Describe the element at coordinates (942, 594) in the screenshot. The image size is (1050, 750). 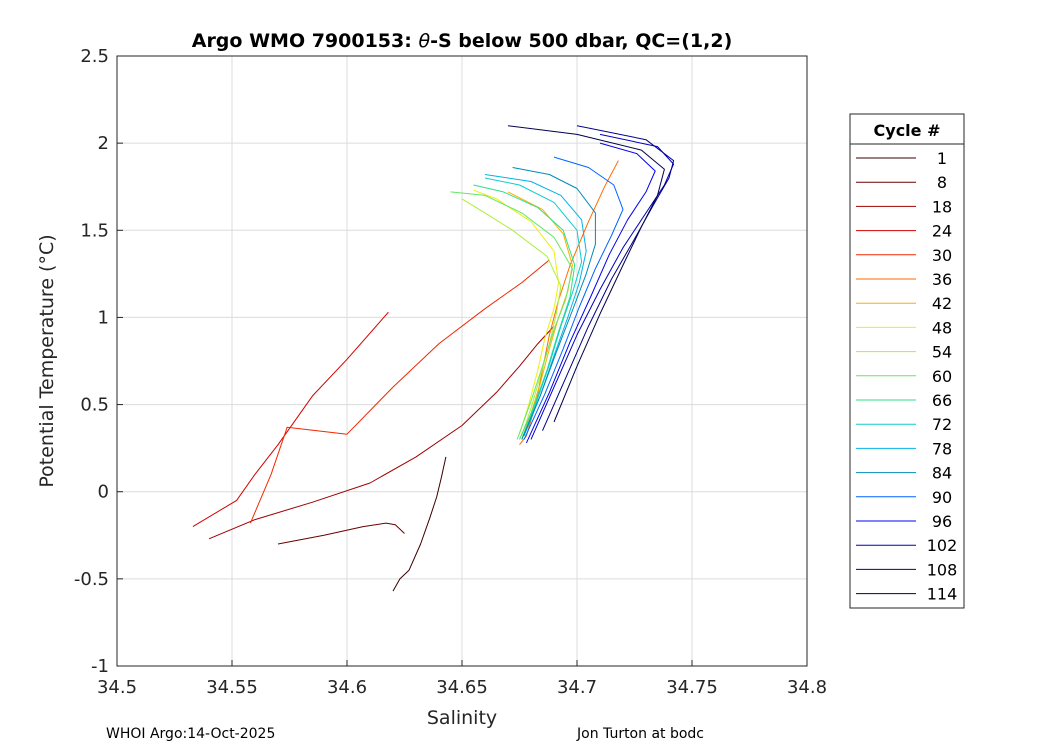
I see `legend-label-cycle-114: 114` at that location.